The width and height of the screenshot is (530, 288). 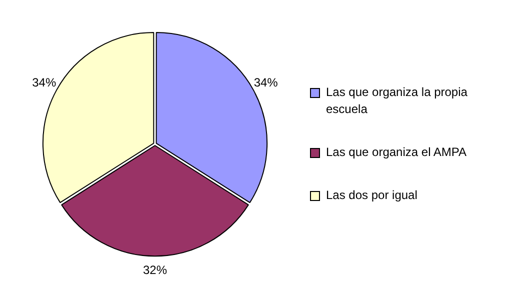 What do you see at coordinates (396, 152) in the screenshot?
I see `legend-label: Las que organiza el AMPA` at bounding box center [396, 152].